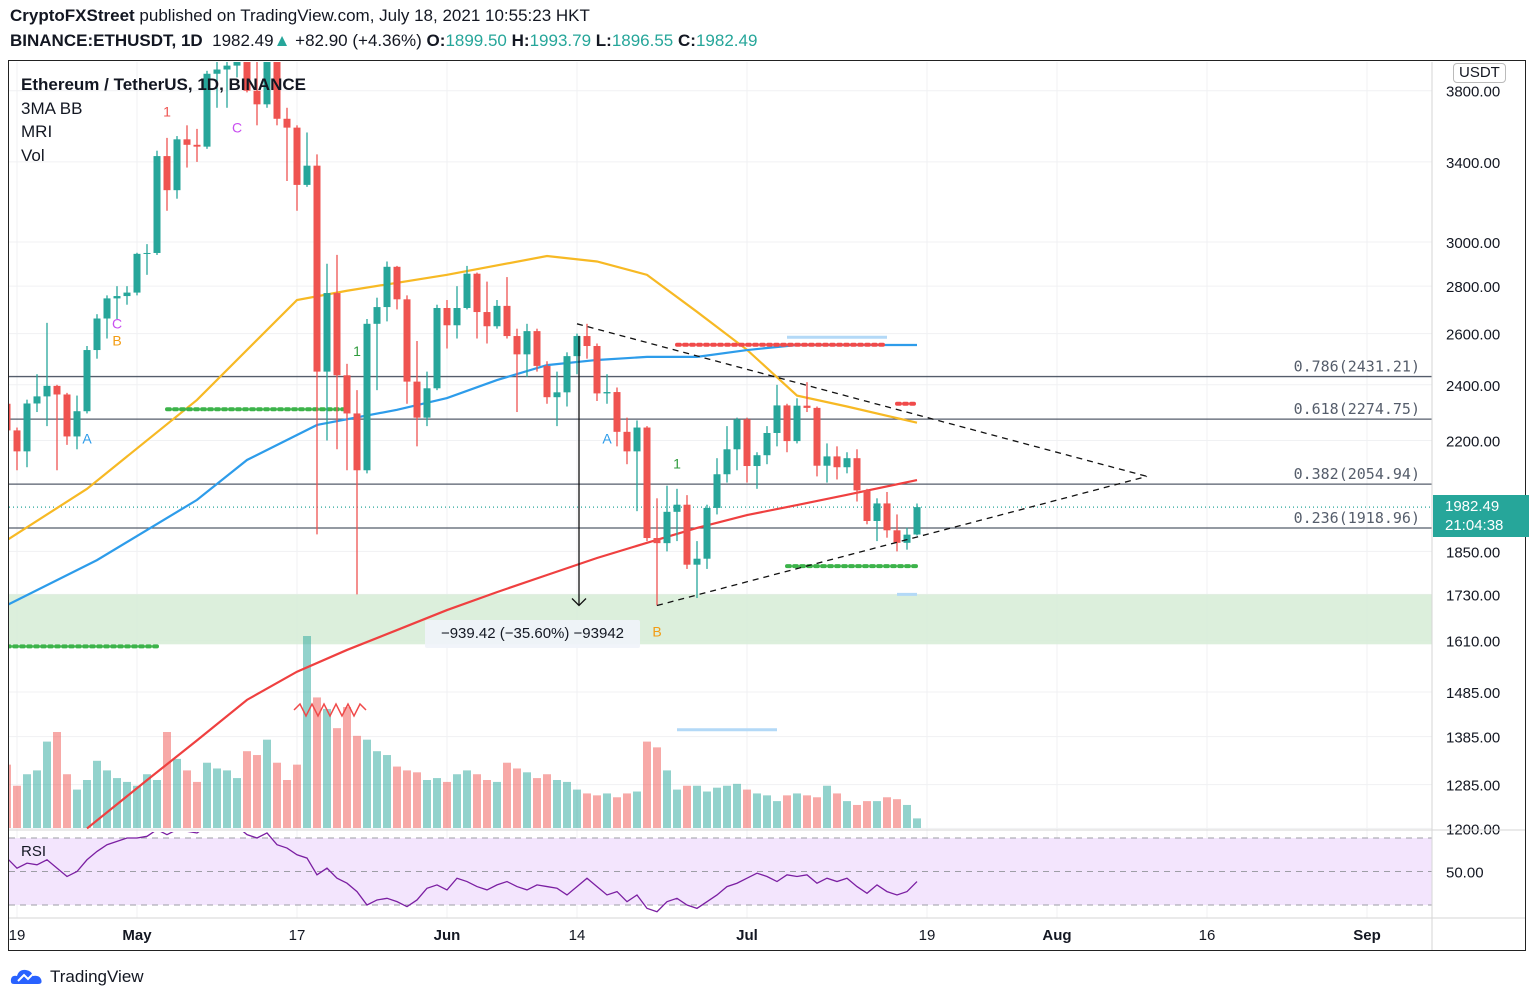  I want to click on drawings, so click(859, 465).